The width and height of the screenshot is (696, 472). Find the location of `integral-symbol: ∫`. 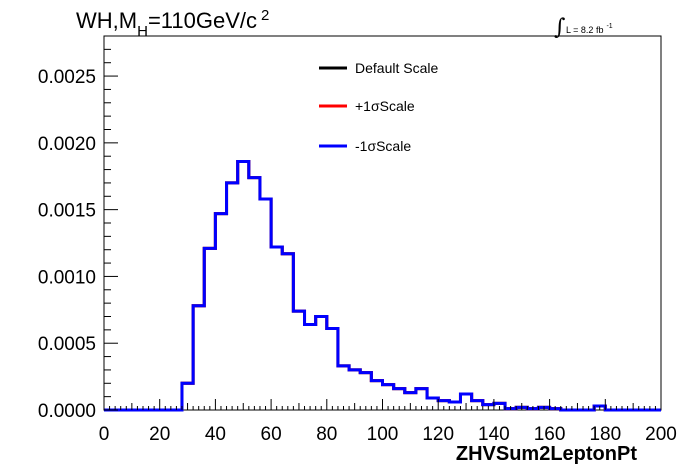

integral-symbol: ∫ is located at coordinates (560, 27).